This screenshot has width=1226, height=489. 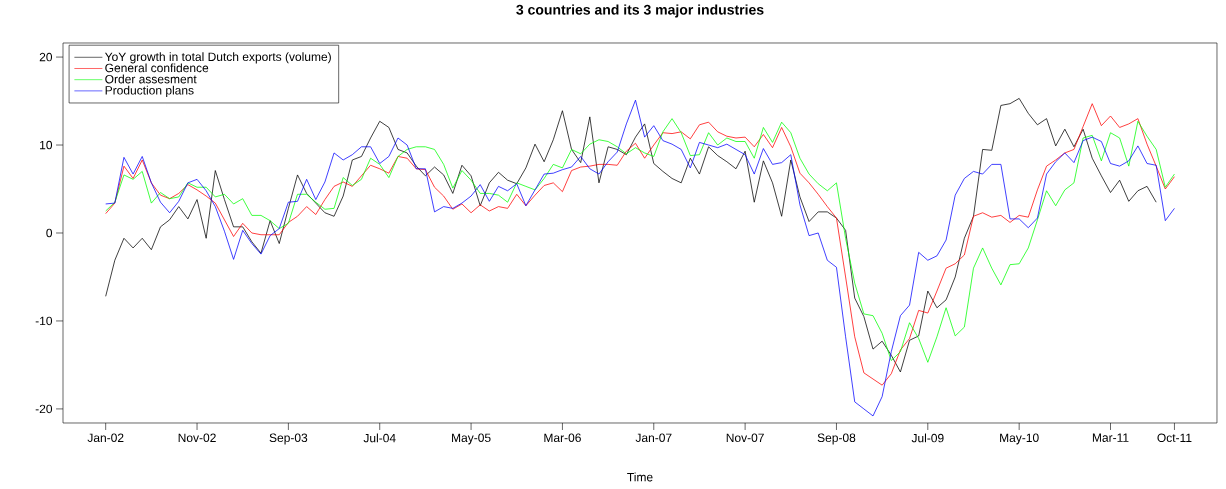 I want to click on x-tick-label: Sep-03, so click(x=288, y=439).